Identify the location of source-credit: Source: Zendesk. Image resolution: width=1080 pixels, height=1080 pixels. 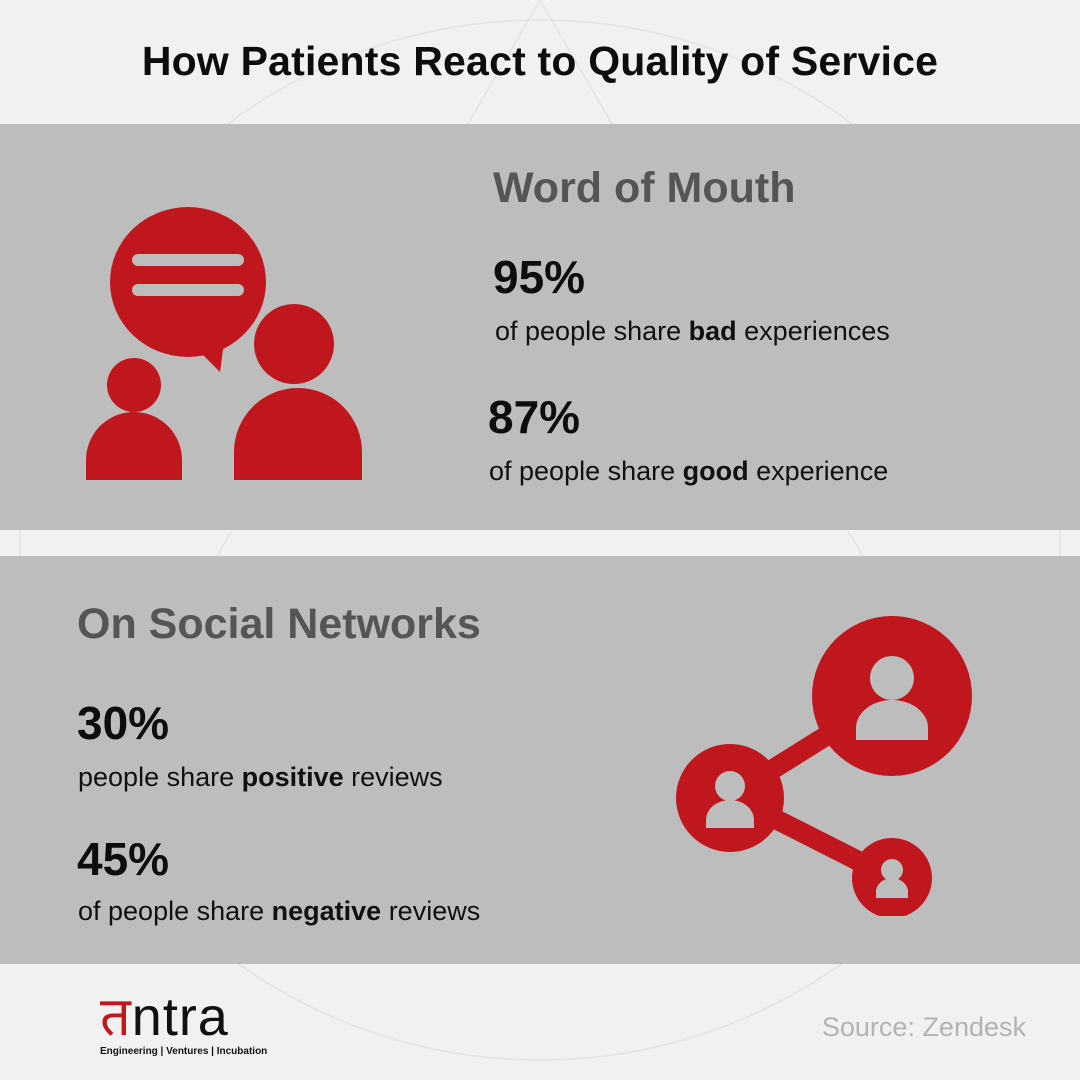
(923, 1027).